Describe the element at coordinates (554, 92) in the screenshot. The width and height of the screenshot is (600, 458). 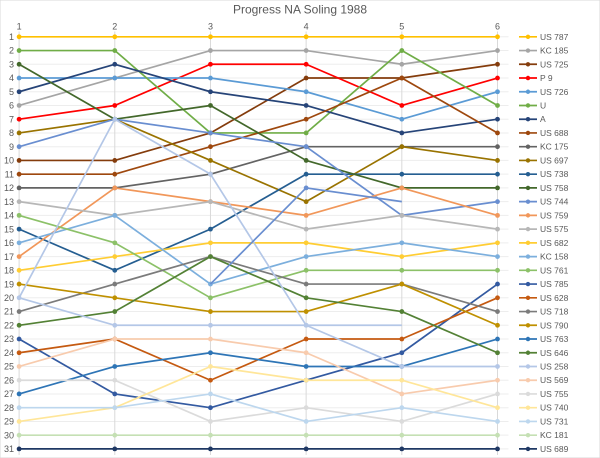
I see `svg-text: US 726` at that location.